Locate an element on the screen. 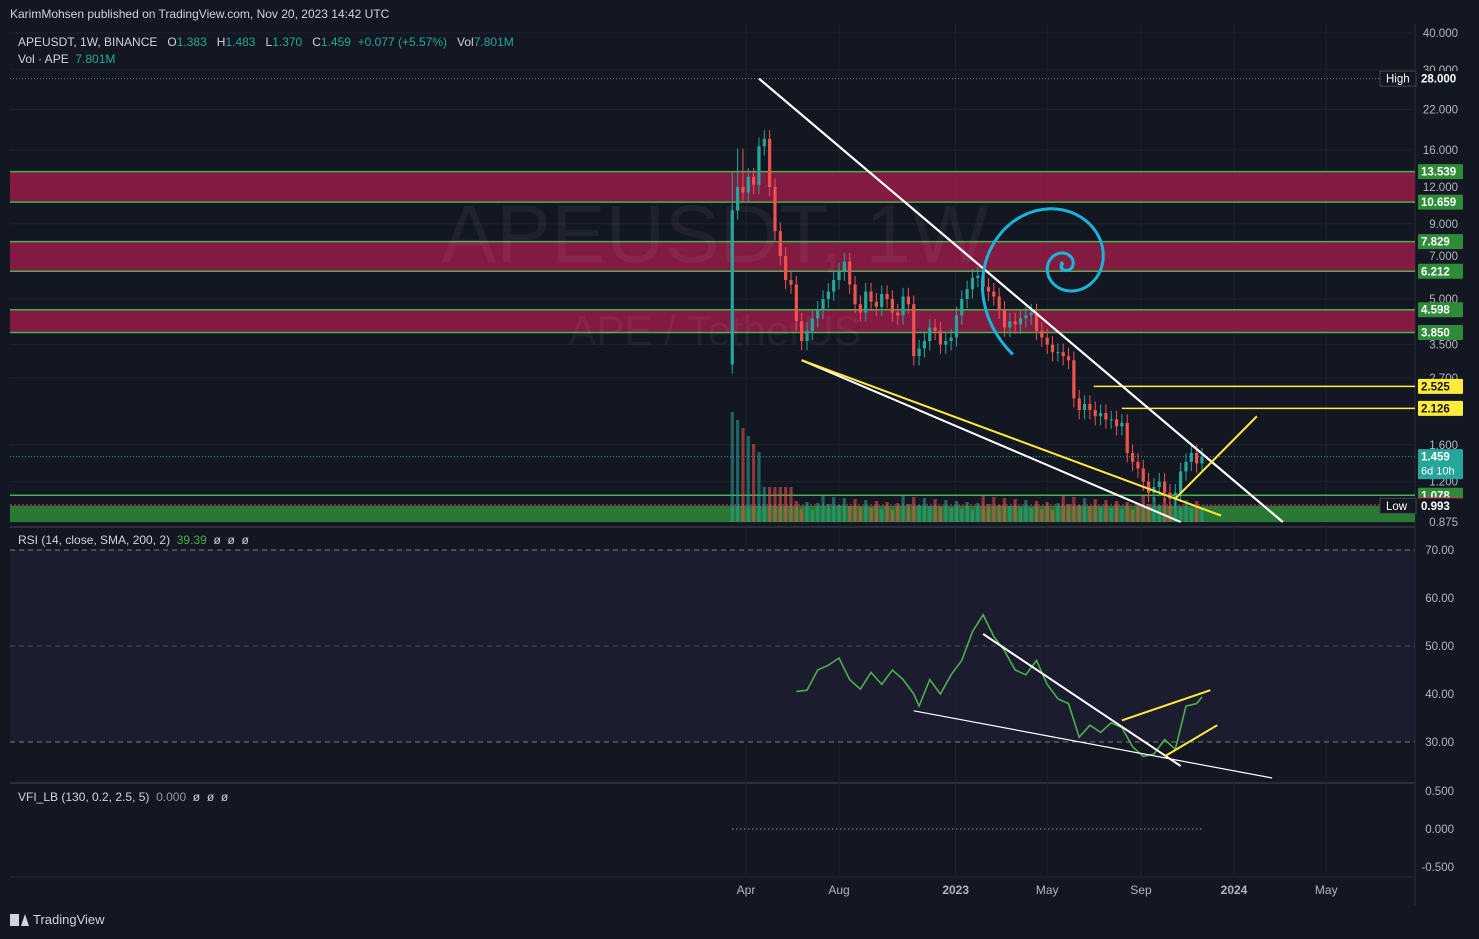  vfi-title: VFI_LB (130, 0.2, 2.5, 5) is located at coordinates (84, 797).